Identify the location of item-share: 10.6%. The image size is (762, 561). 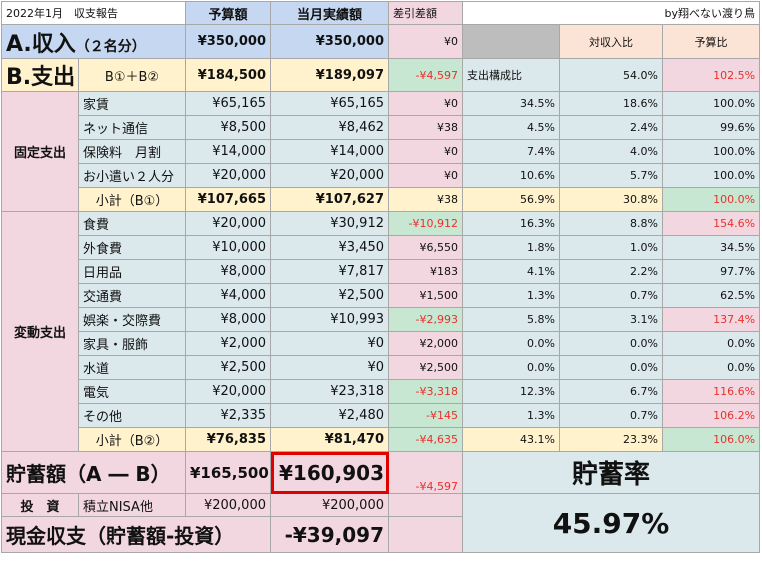
(511, 175).